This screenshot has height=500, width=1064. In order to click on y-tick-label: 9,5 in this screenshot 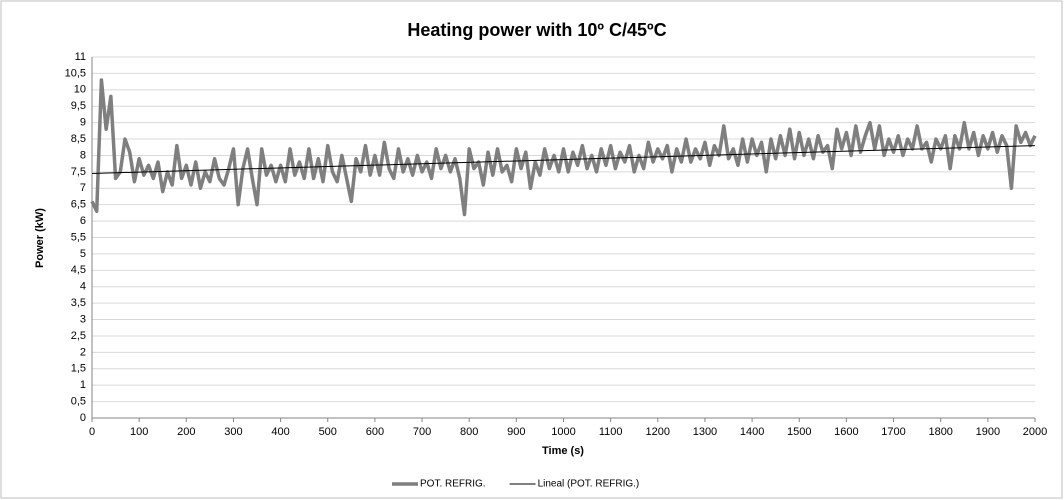, I will do `click(78, 106)`.